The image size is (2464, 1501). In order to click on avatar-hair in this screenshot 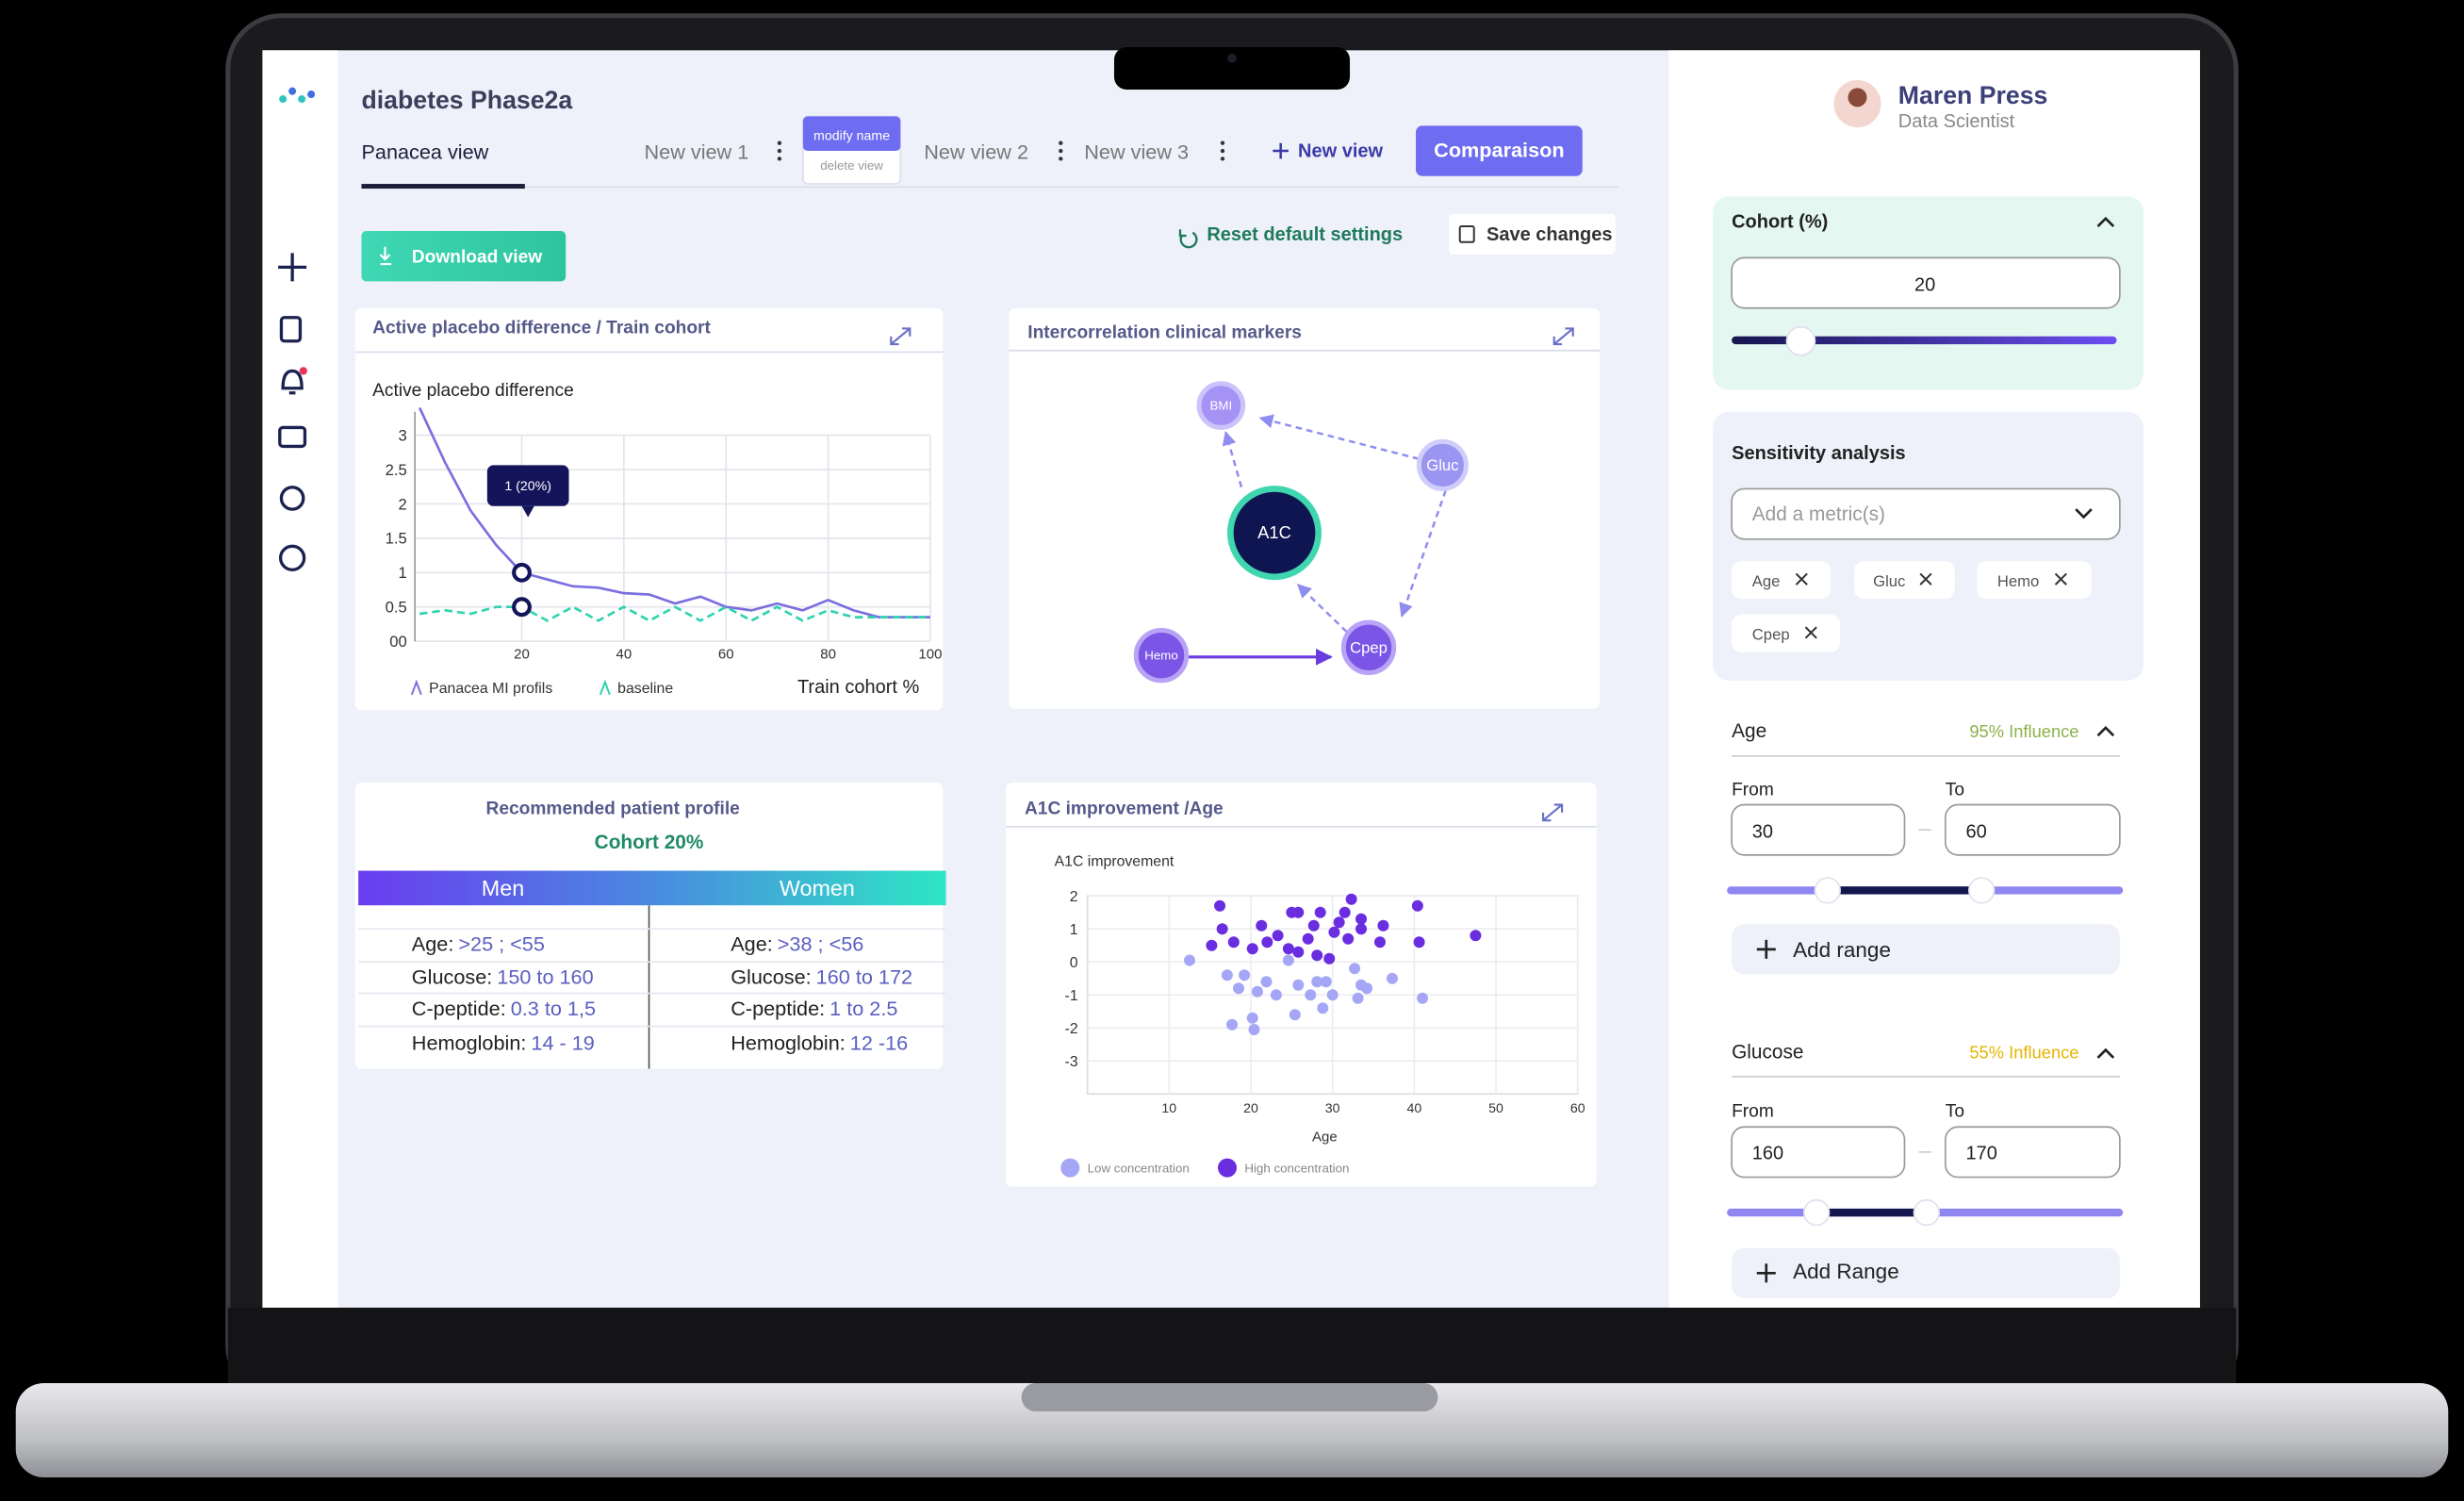, I will do `click(1857, 97)`.